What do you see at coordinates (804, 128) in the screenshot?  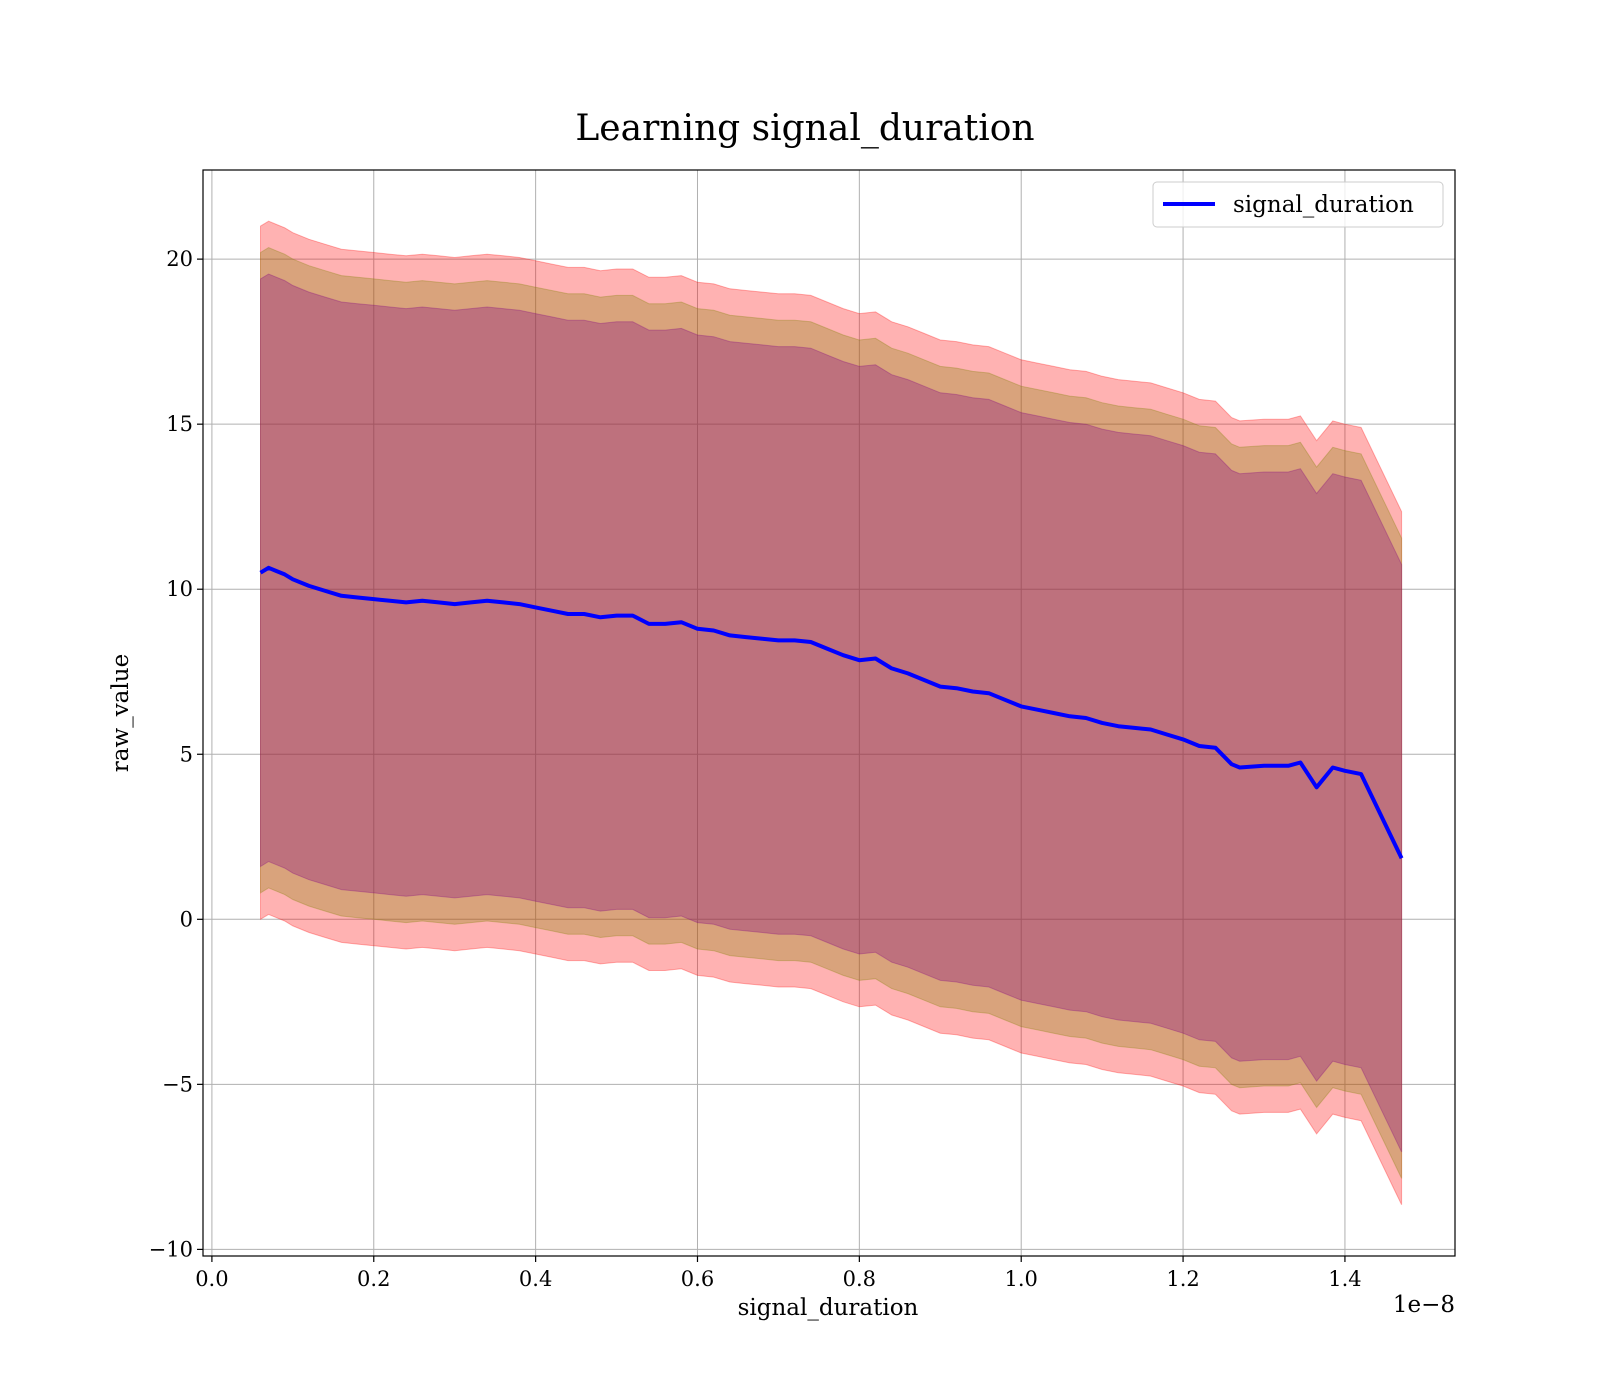 I see `chart-title: Learning signal_duration` at bounding box center [804, 128].